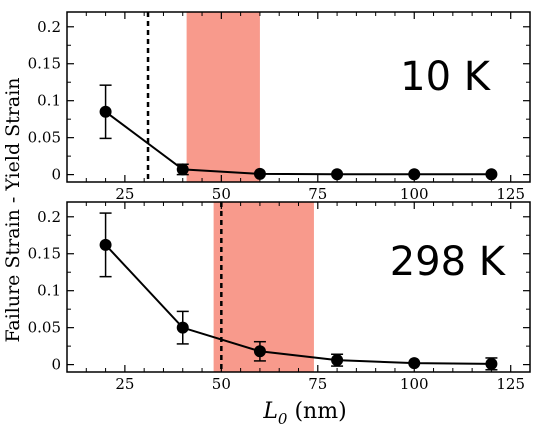 This screenshot has height=431, width=554. I want to click on series-line, so click(298, 143).